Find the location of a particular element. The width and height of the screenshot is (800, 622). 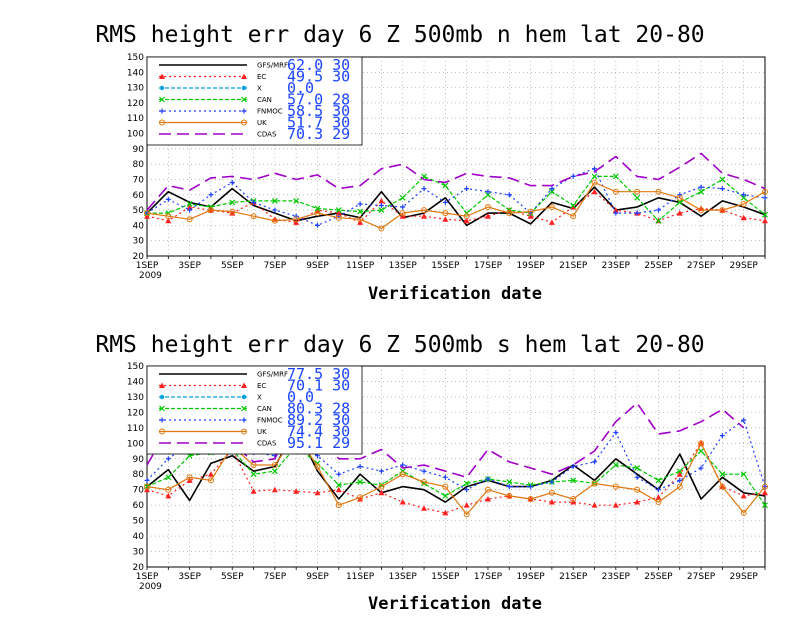

x-tick-label: 1SEP is located at coordinates (147, 266).